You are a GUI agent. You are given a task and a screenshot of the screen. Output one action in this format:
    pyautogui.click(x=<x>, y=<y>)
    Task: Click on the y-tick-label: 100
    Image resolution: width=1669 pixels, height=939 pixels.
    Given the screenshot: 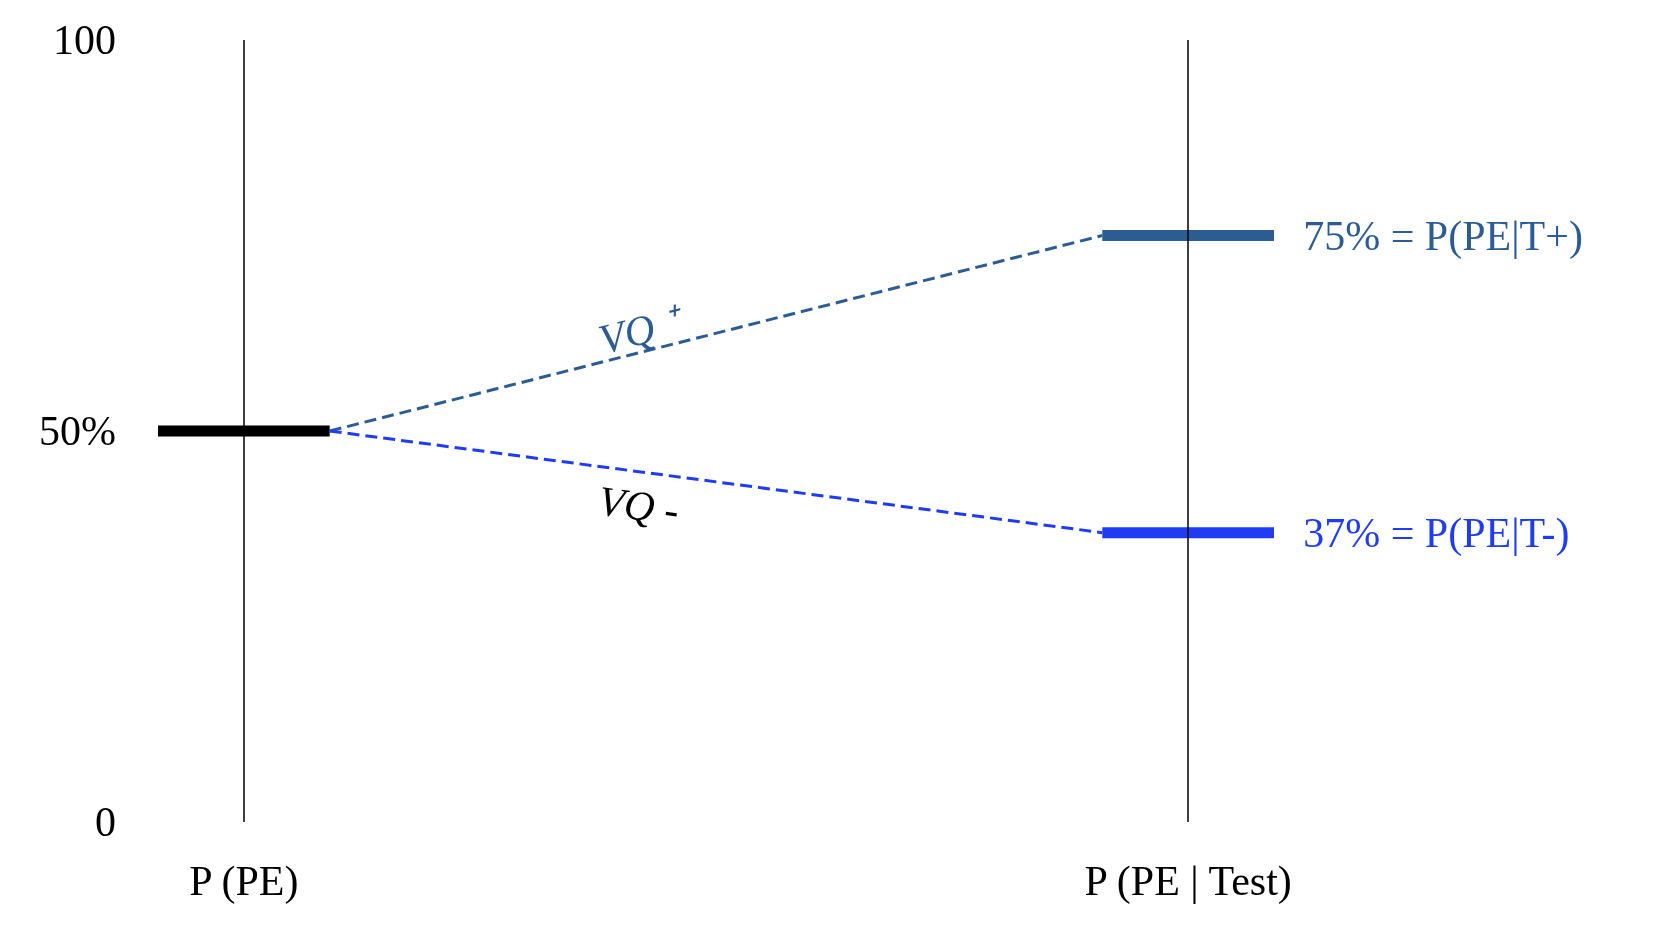 What is the action you would take?
    pyautogui.click(x=84, y=40)
    